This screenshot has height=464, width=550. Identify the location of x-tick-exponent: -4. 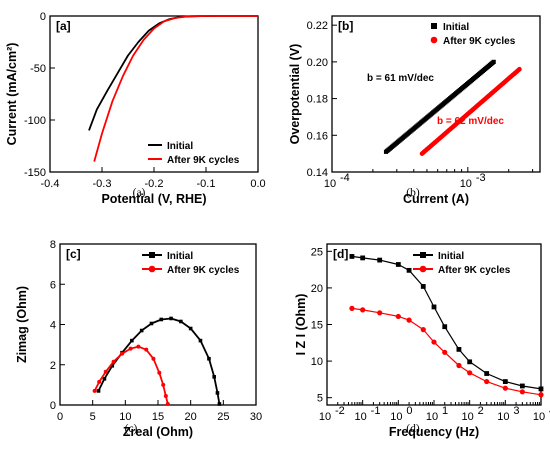
(345, 178).